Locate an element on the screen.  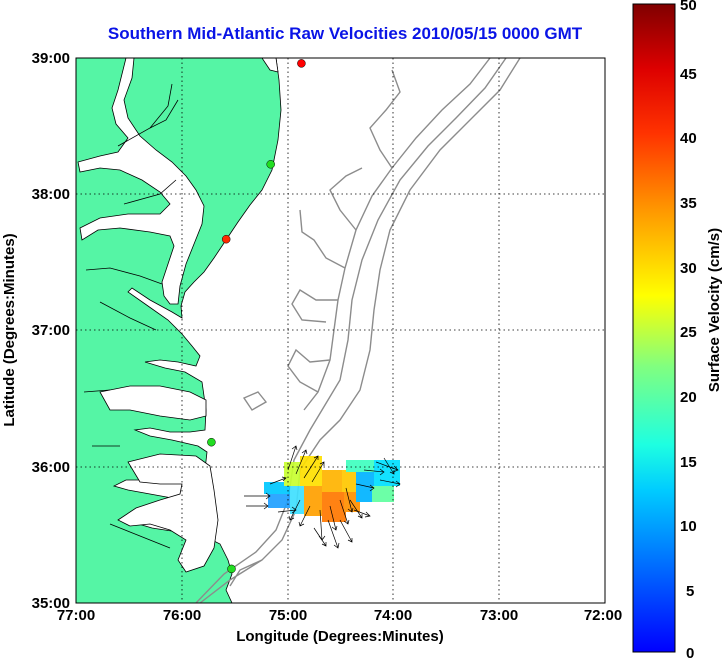
colorbar-tick-label: 15 is located at coordinates (688, 462).